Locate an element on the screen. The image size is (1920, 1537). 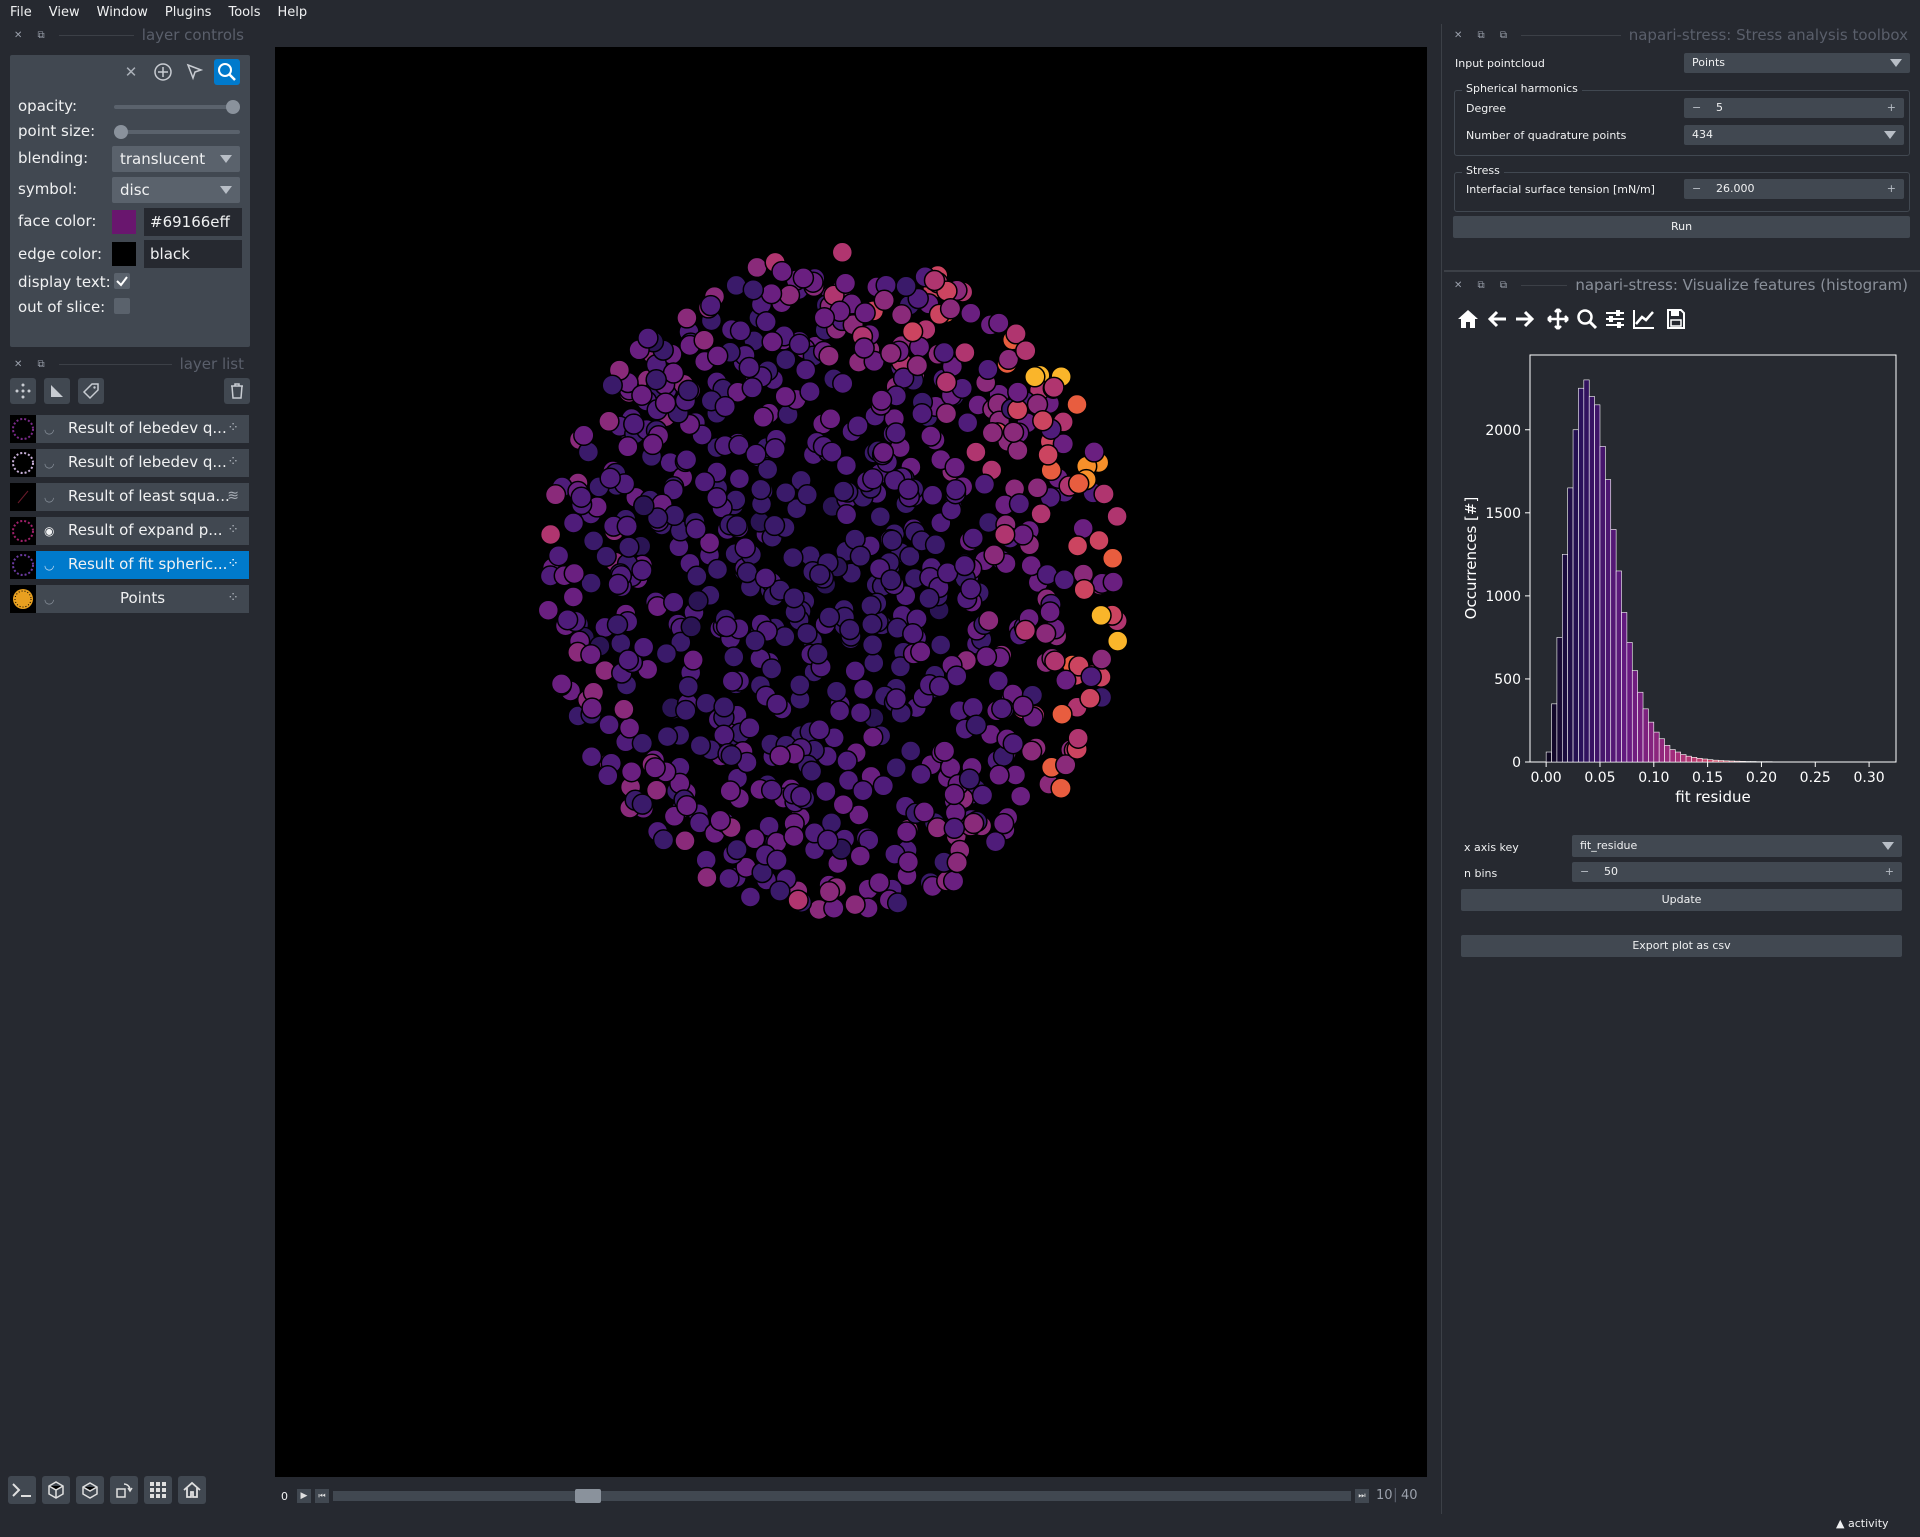
menu-window: Window is located at coordinates (122, 12).